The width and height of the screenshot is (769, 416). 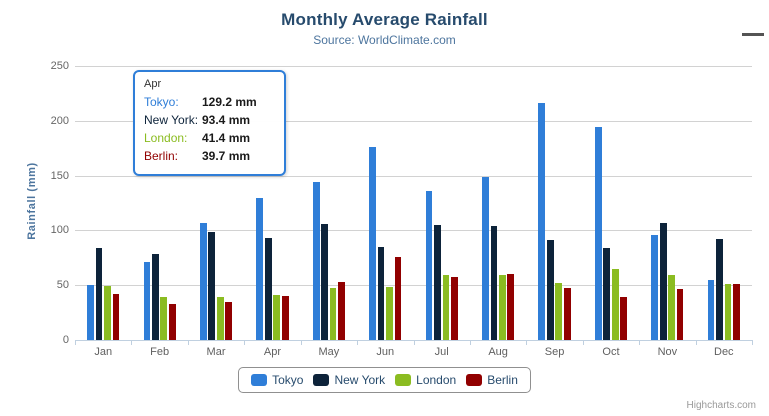 I want to click on bar-new-york-oct, so click(x=607, y=294).